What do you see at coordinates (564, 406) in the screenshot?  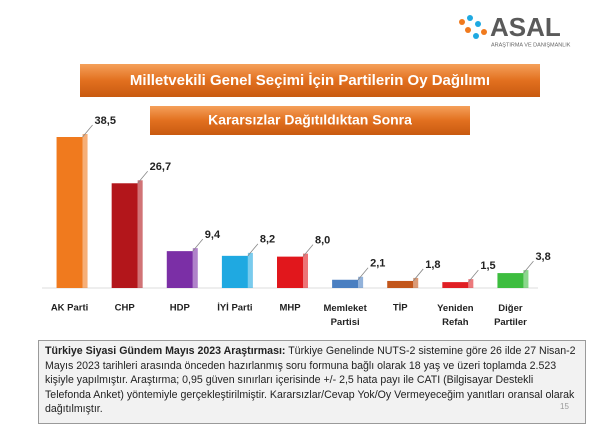 I see `page-number: 15` at bounding box center [564, 406].